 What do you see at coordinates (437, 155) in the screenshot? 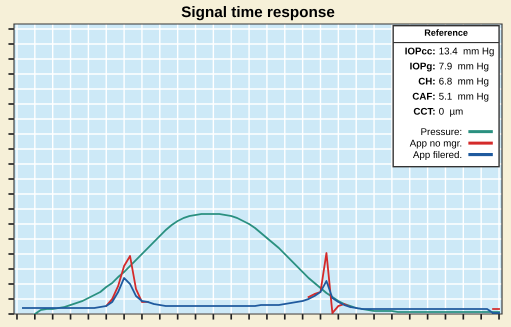
I see `legend-label: App filered.` at bounding box center [437, 155].